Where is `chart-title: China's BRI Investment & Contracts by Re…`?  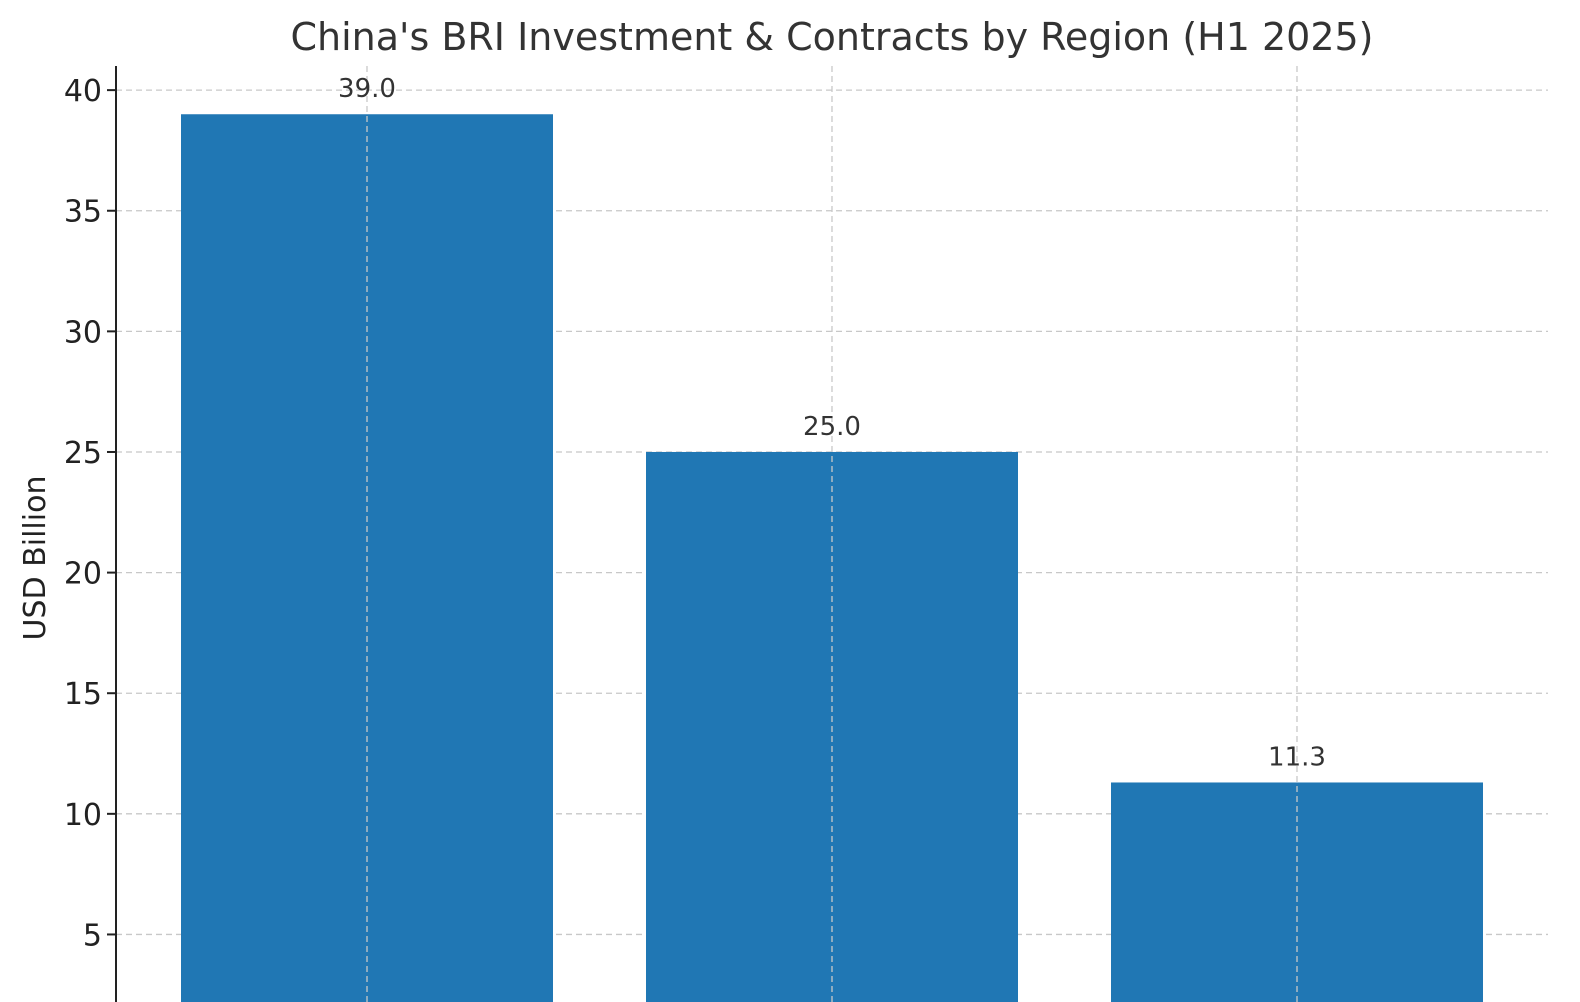 chart-title: China's BRI Investment & Contracts by Re… is located at coordinates (831, 37).